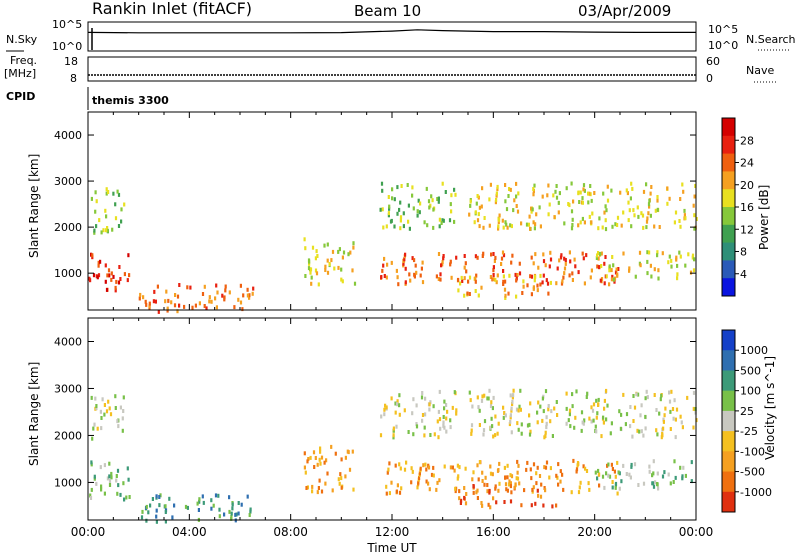 This screenshot has width=800, height=554. What do you see at coordinates (387, 11) in the screenshot?
I see `beam-title: Beam 10` at bounding box center [387, 11].